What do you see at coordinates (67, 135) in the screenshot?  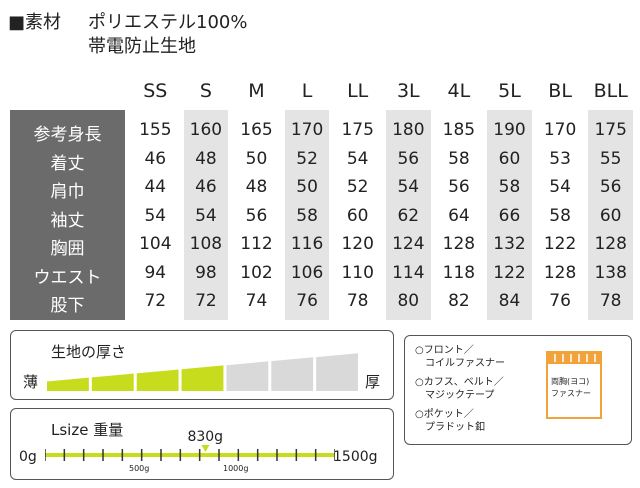 I see `row-label: 参考身長` at bounding box center [67, 135].